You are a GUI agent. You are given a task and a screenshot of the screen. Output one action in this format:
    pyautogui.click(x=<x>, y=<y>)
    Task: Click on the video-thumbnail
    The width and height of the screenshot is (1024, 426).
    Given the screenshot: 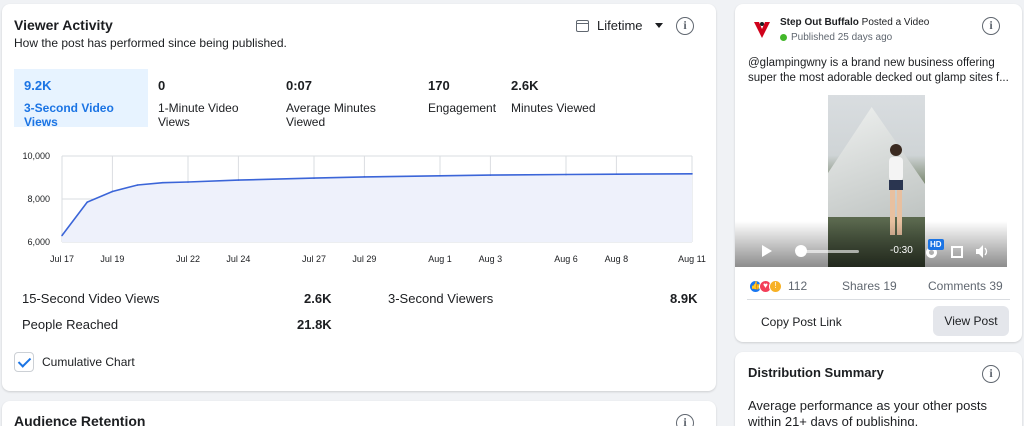 What is the action you would take?
    pyautogui.click(x=876, y=181)
    